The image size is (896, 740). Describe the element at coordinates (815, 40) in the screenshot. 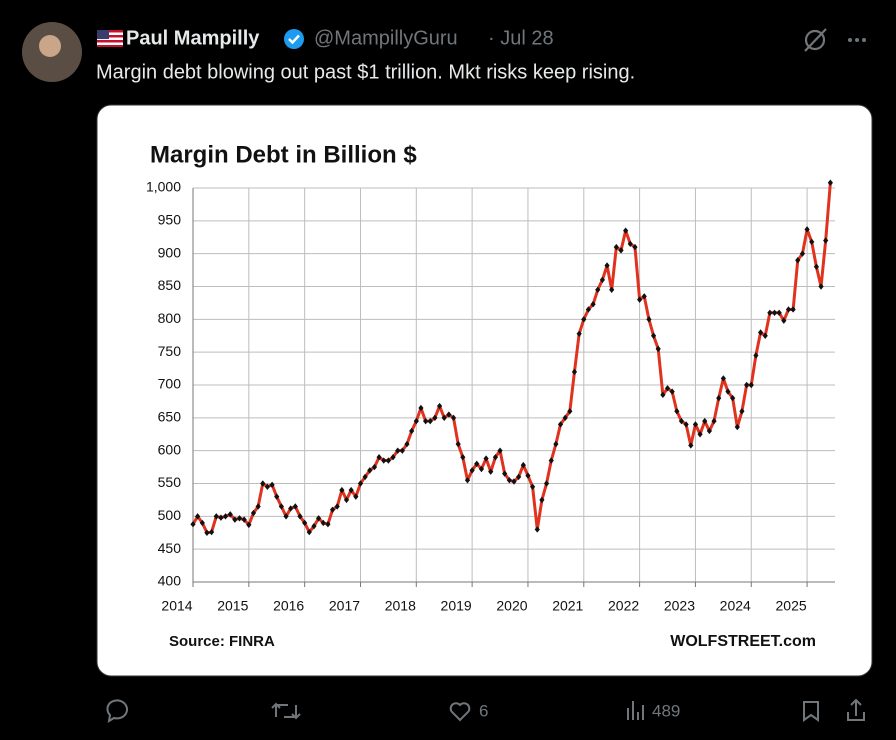

I see `grok-icon` at that location.